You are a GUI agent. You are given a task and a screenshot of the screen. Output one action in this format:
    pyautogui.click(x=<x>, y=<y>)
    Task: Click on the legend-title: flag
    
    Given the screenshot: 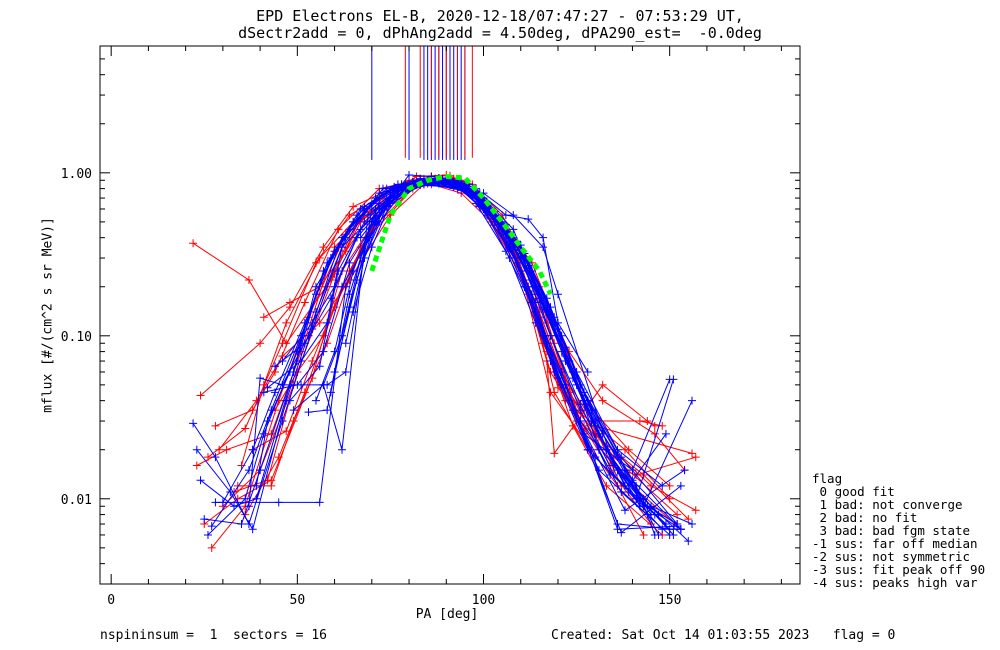 What is the action you would take?
    pyautogui.click(x=827, y=478)
    